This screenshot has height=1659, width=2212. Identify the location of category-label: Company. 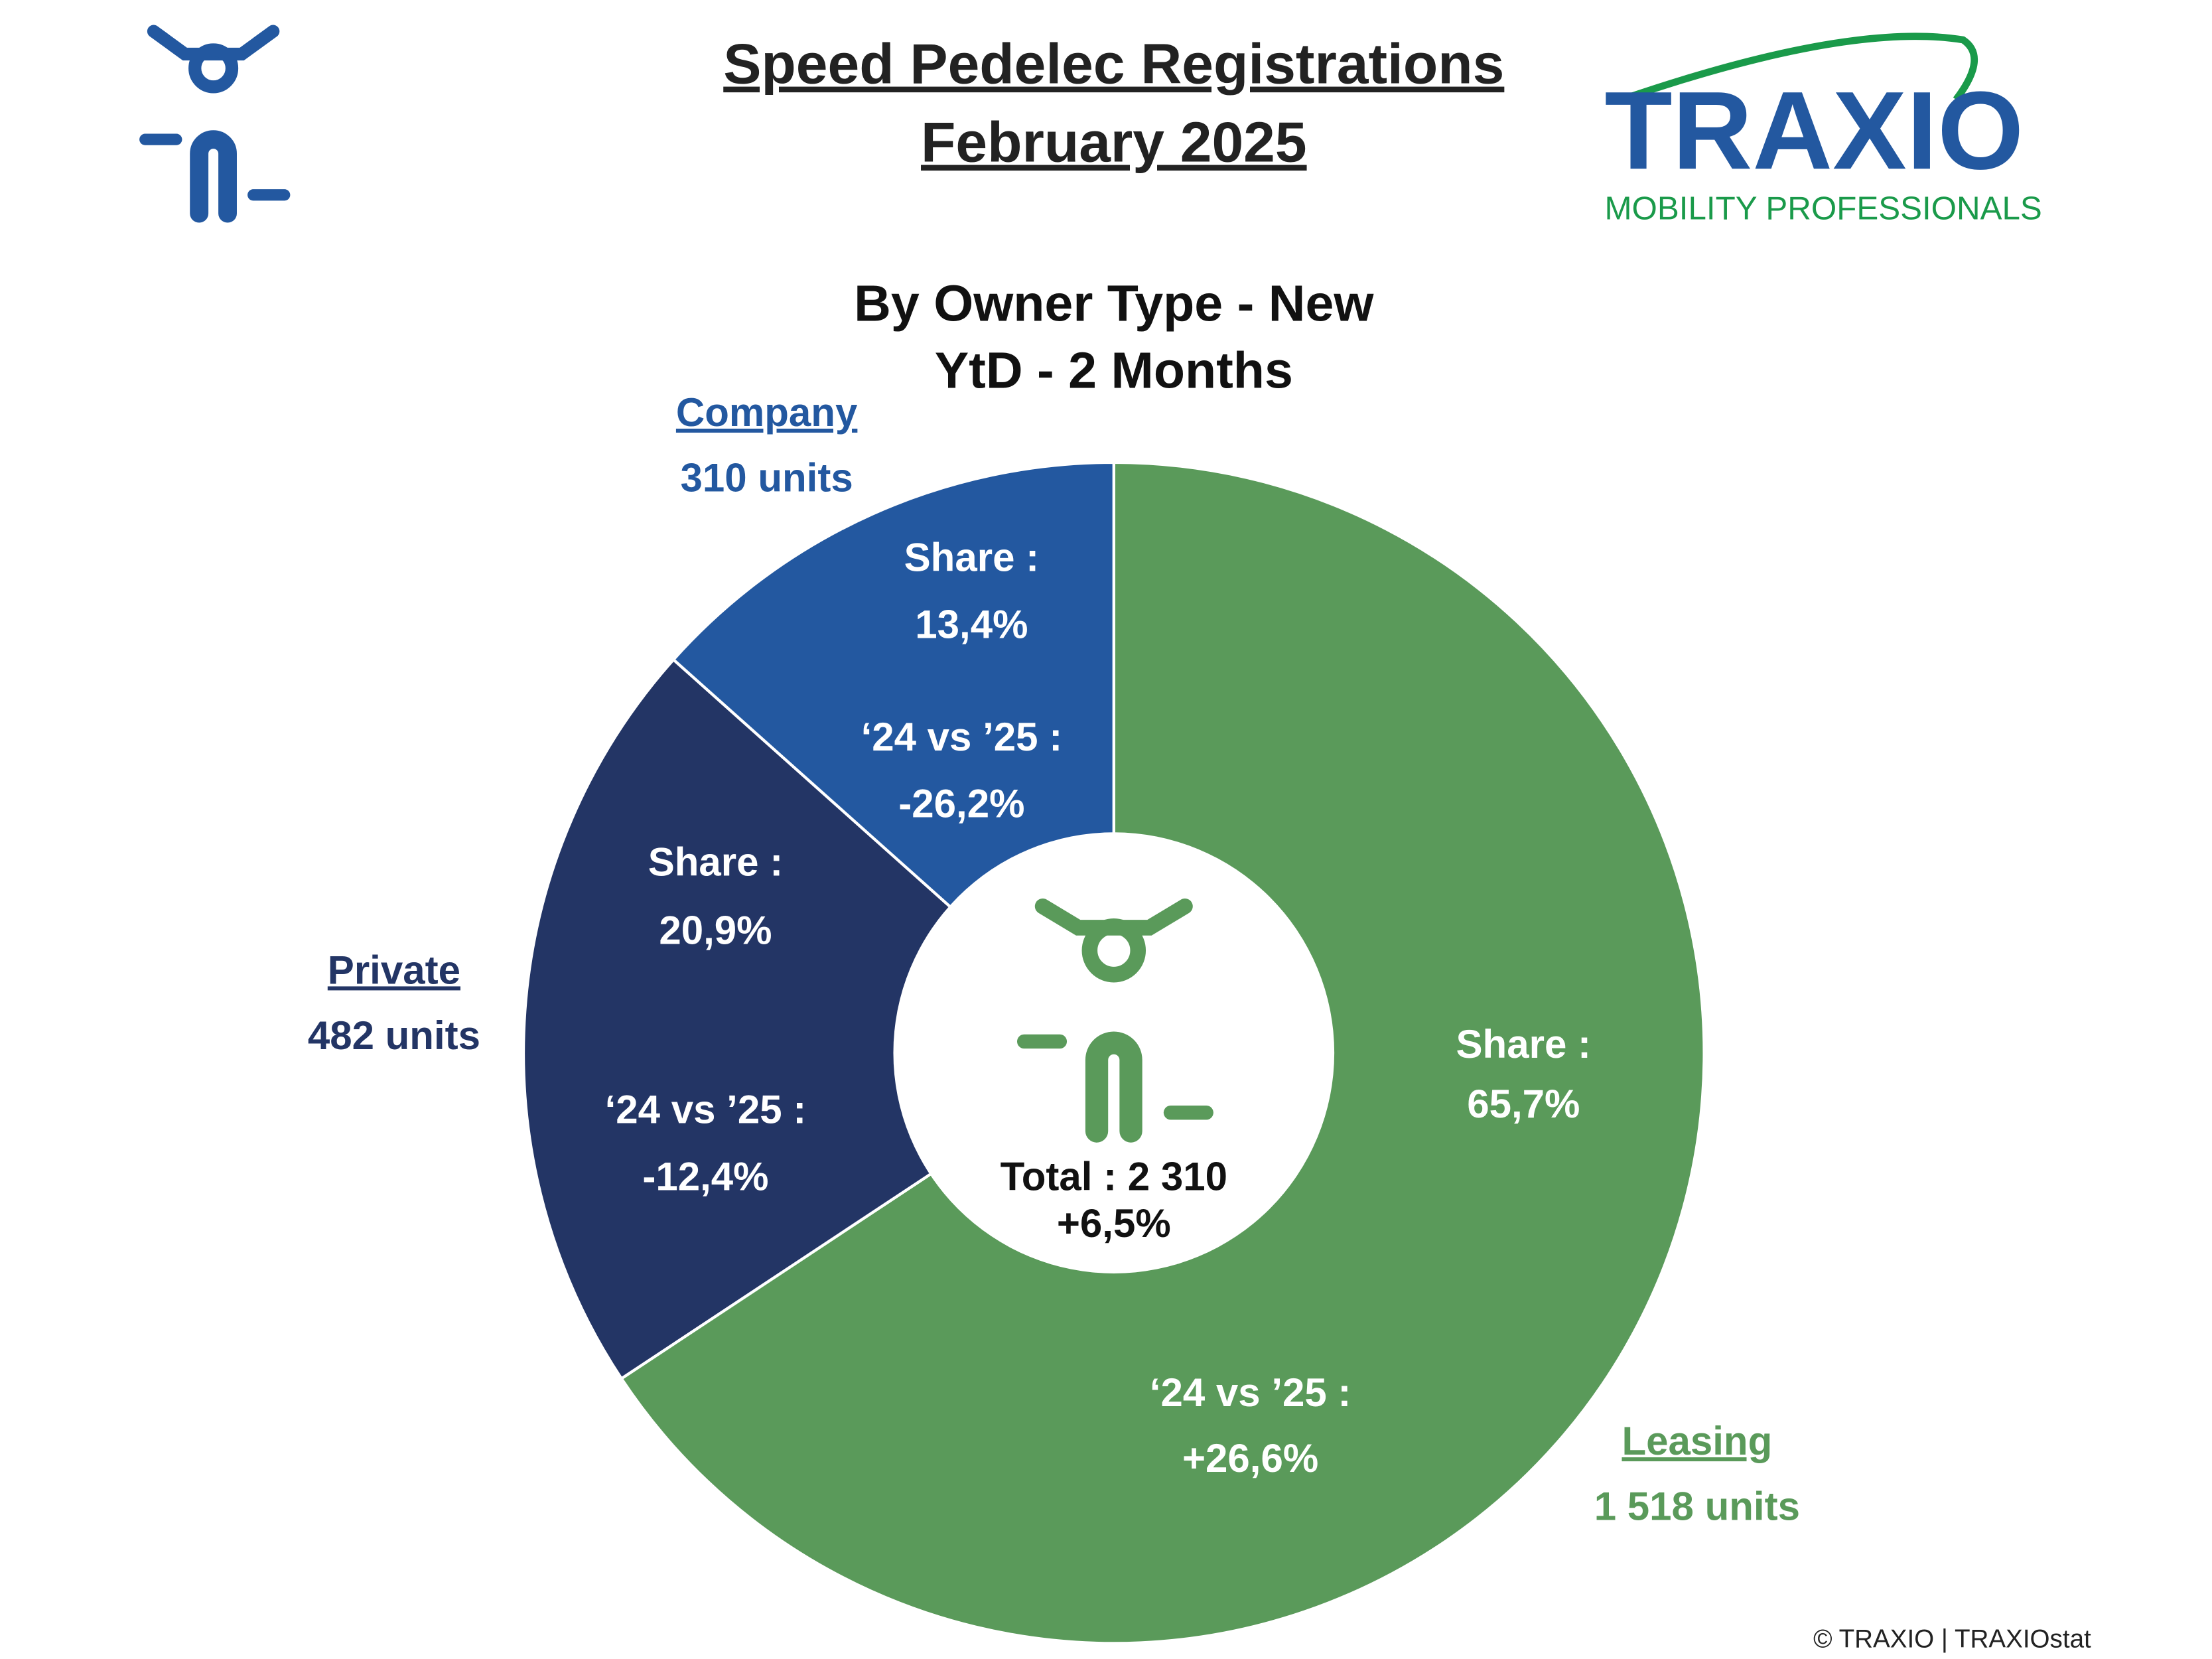
(767, 412).